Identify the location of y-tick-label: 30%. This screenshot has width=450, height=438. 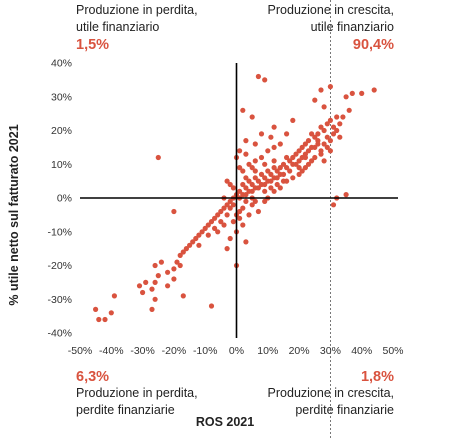
(61, 97).